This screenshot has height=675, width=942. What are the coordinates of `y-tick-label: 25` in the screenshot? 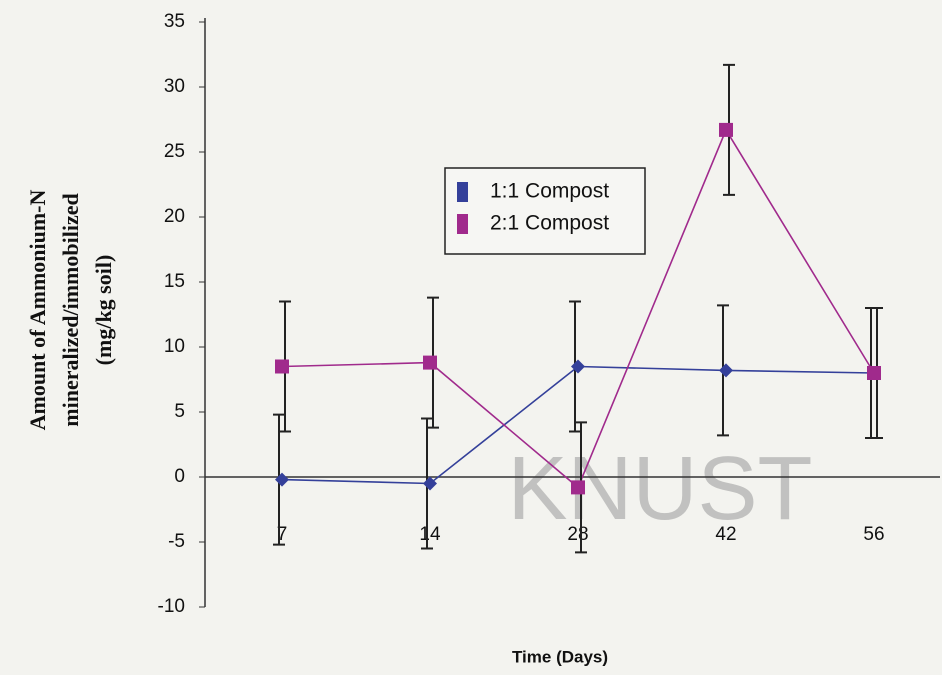 It's located at (174, 151).